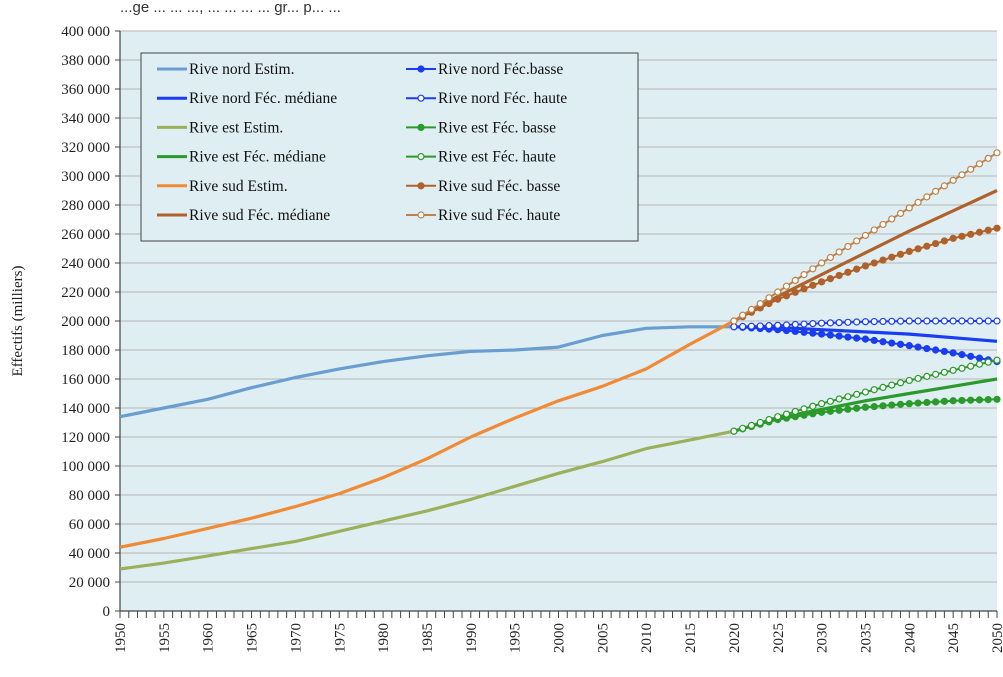  What do you see at coordinates (502, 98) in the screenshot?
I see `legend-label: Rive nord Féc. haute` at bounding box center [502, 98].